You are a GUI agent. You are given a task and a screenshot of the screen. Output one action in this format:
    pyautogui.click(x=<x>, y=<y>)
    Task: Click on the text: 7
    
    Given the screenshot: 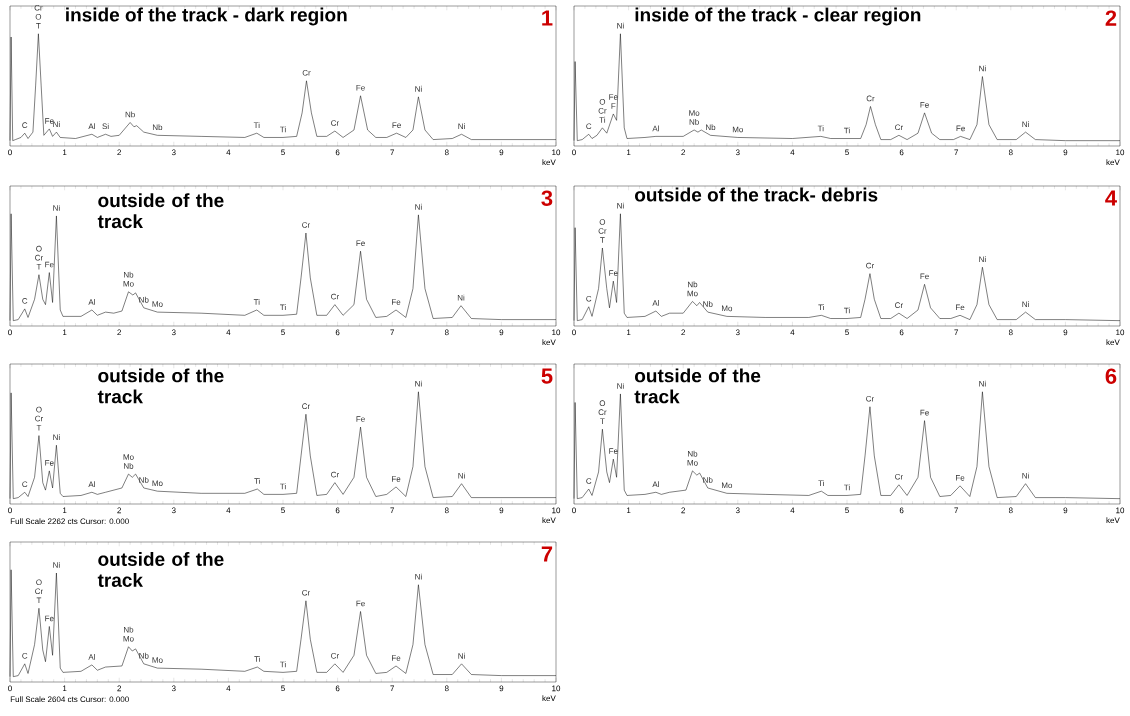 What is the action you would take?
    pyautogui.click(x=547, y=554)
    